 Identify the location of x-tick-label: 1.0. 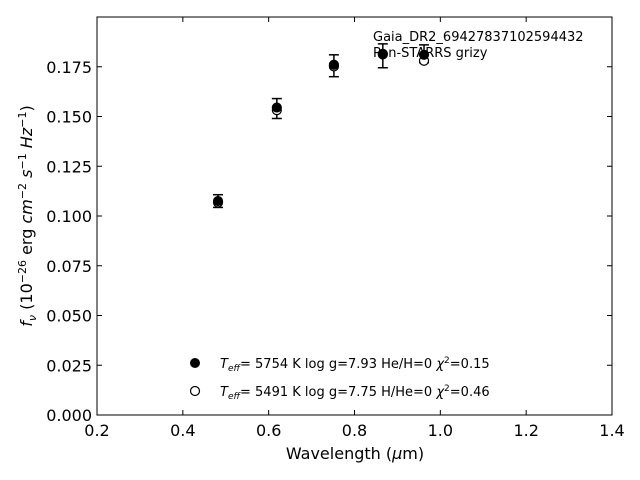
(440, 430).